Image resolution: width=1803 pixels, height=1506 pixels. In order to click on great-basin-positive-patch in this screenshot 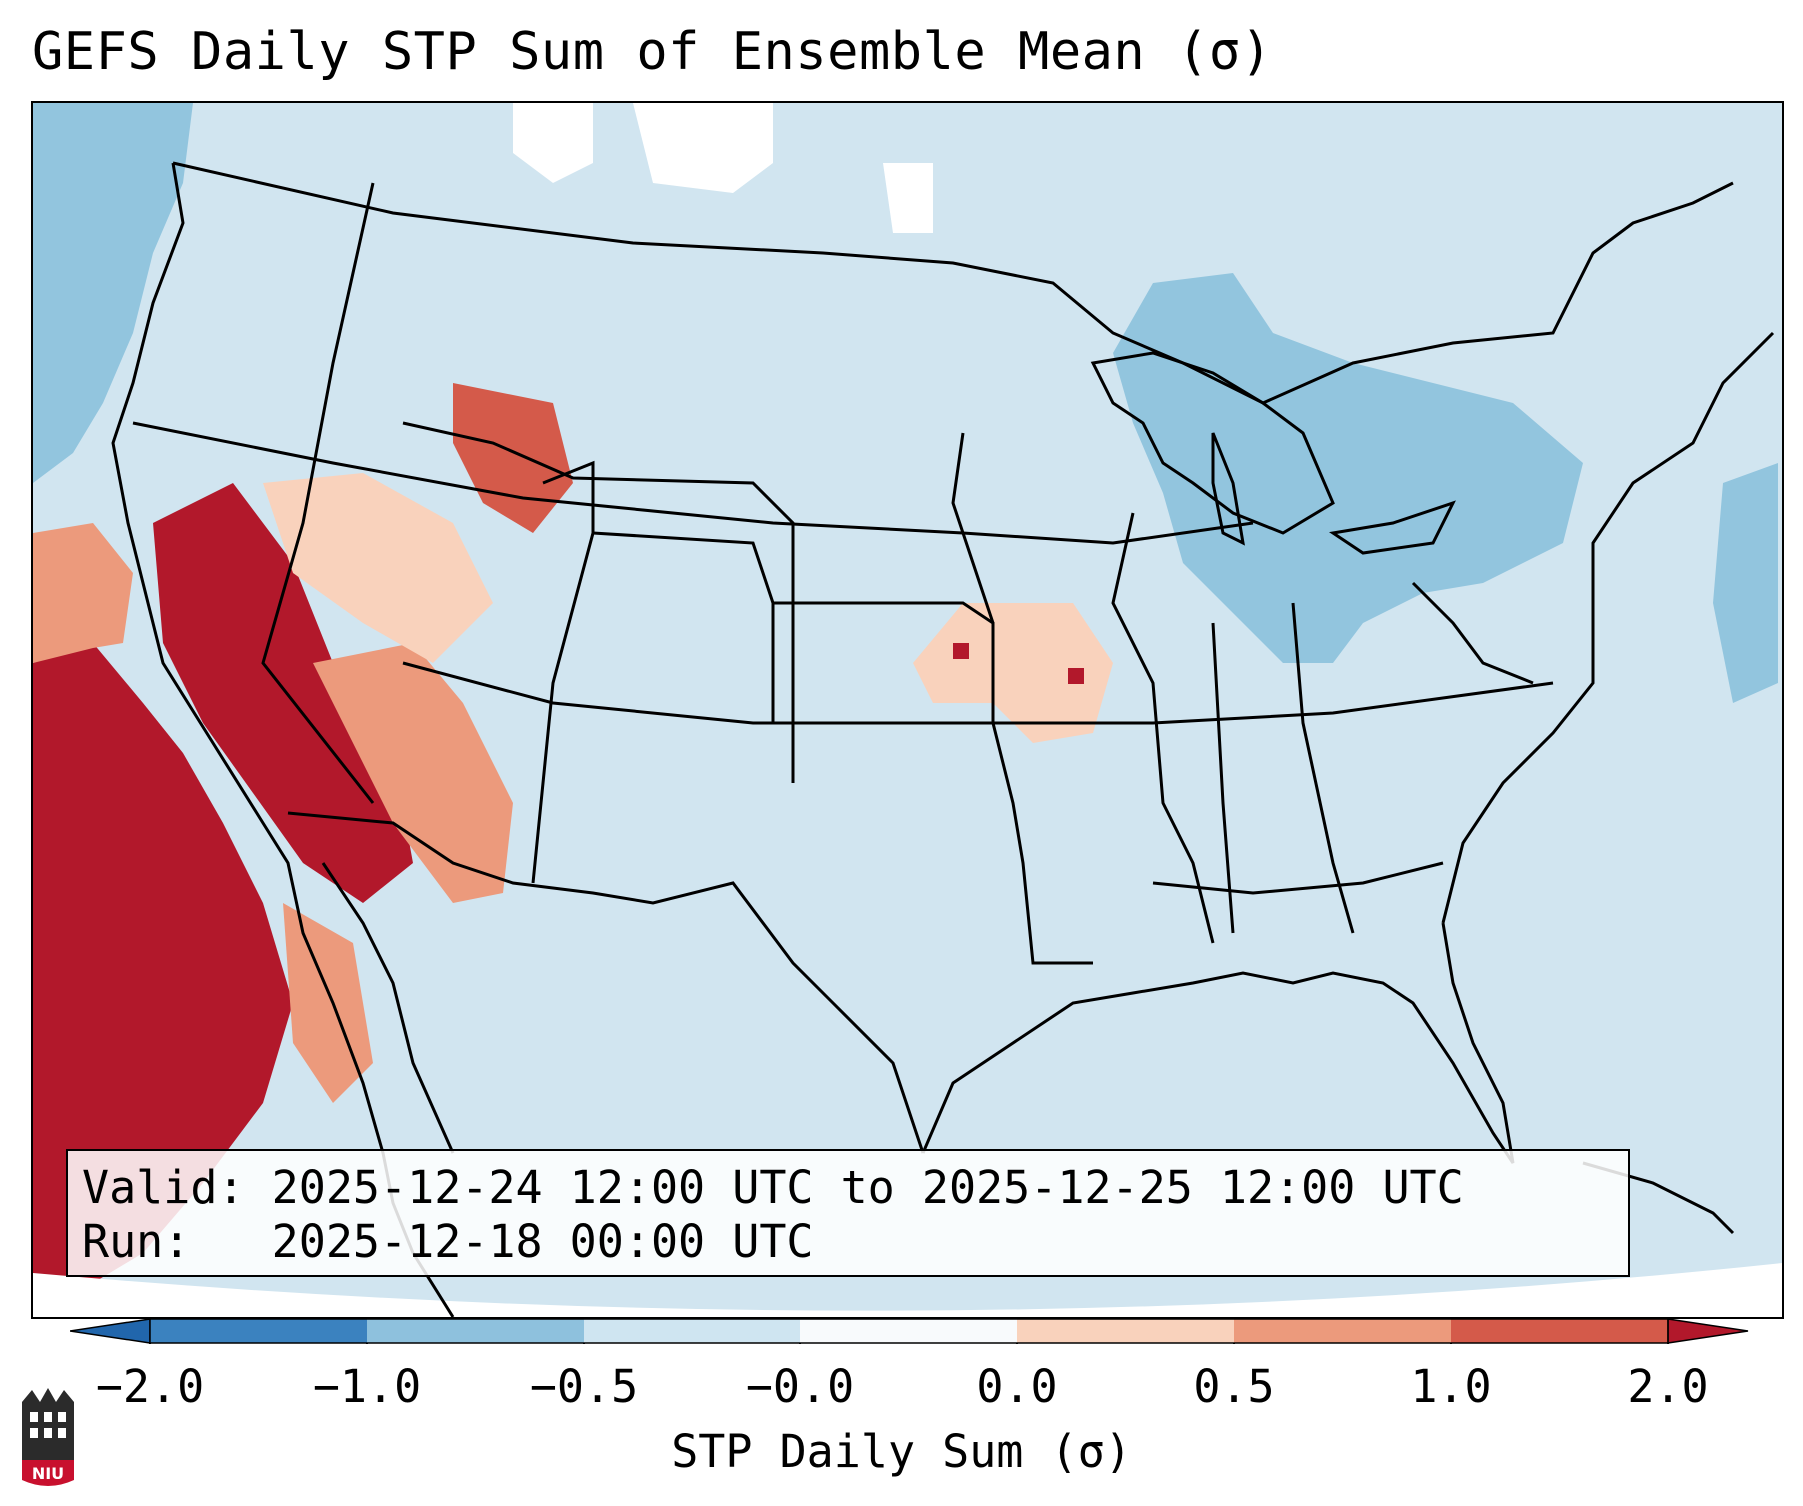, I will do `click(378, 568)`.